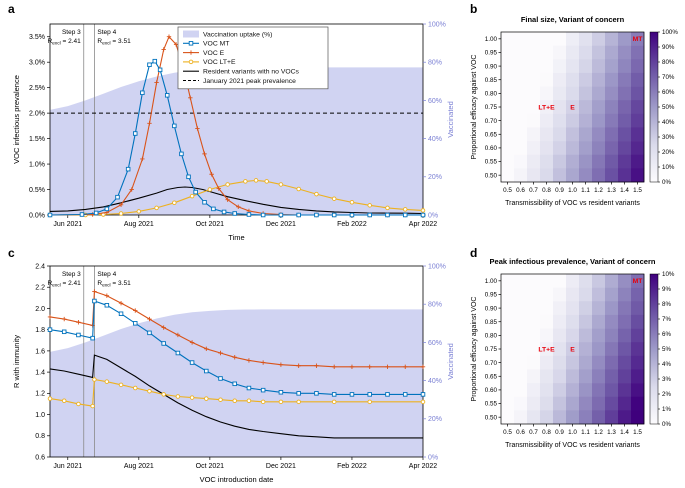 The width and height of the screenshot is (685, 488). Describe the element at coordinates (435, 305) in the screenshot. I see `y2-tick-label: 80%` at that location.